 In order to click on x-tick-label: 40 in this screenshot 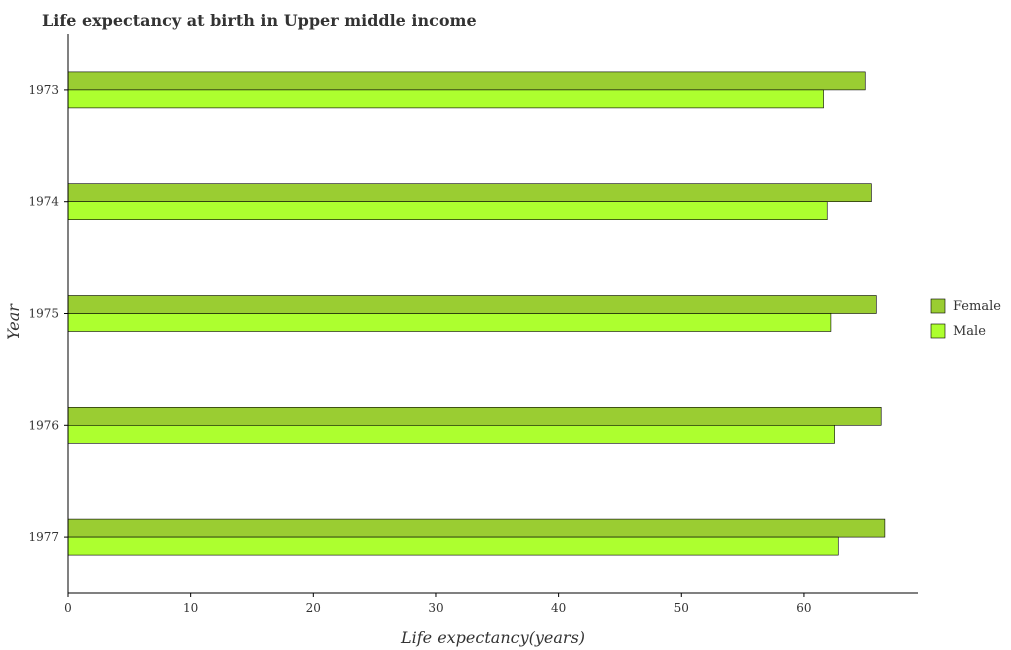, I will do `click(558, 608)`.